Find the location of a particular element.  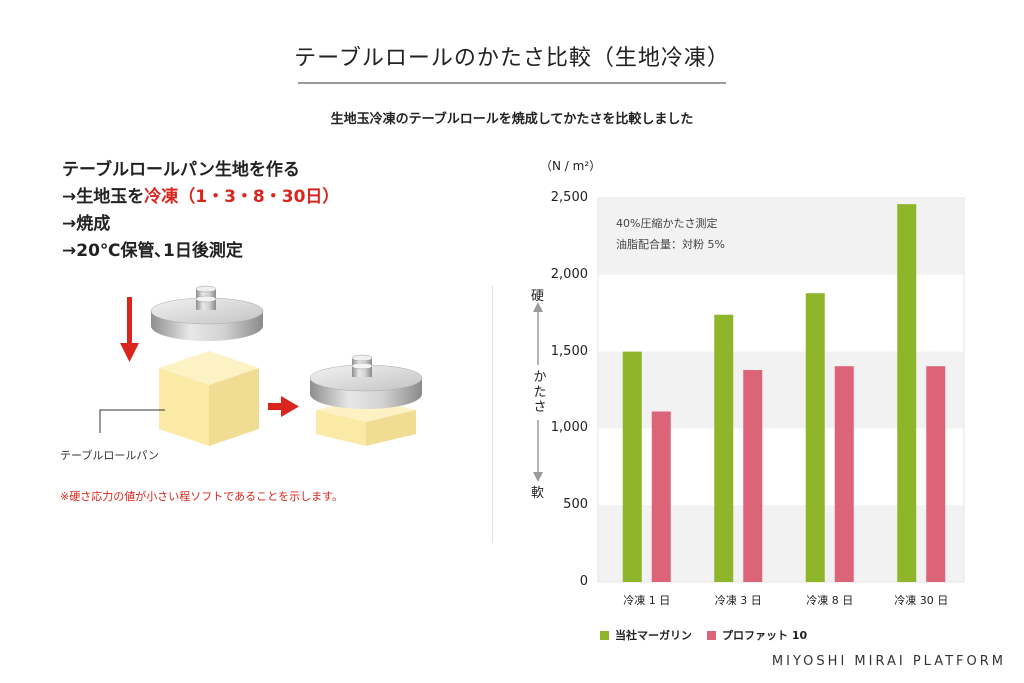

legend-item-profat: プロファット 10 is located at coordinates (757, 635).